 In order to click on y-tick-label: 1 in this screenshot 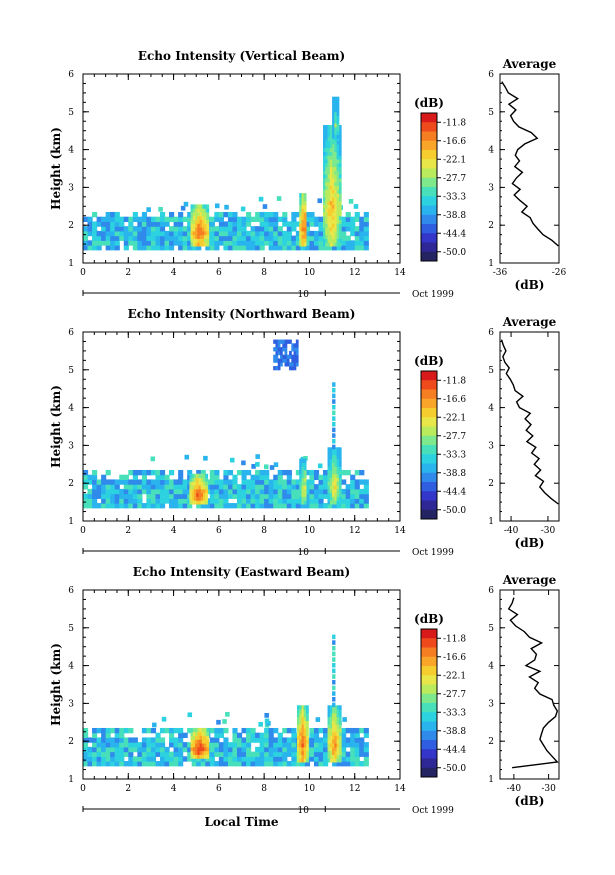, I will do `click(71, 522)`.